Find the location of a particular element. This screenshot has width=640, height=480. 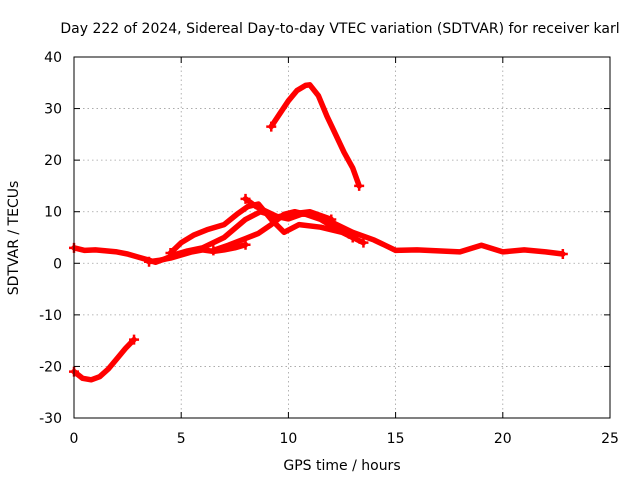

y-tick-labels: -30 -20 -10 0 10 20 30 40 is located at coordinates (50, 238).